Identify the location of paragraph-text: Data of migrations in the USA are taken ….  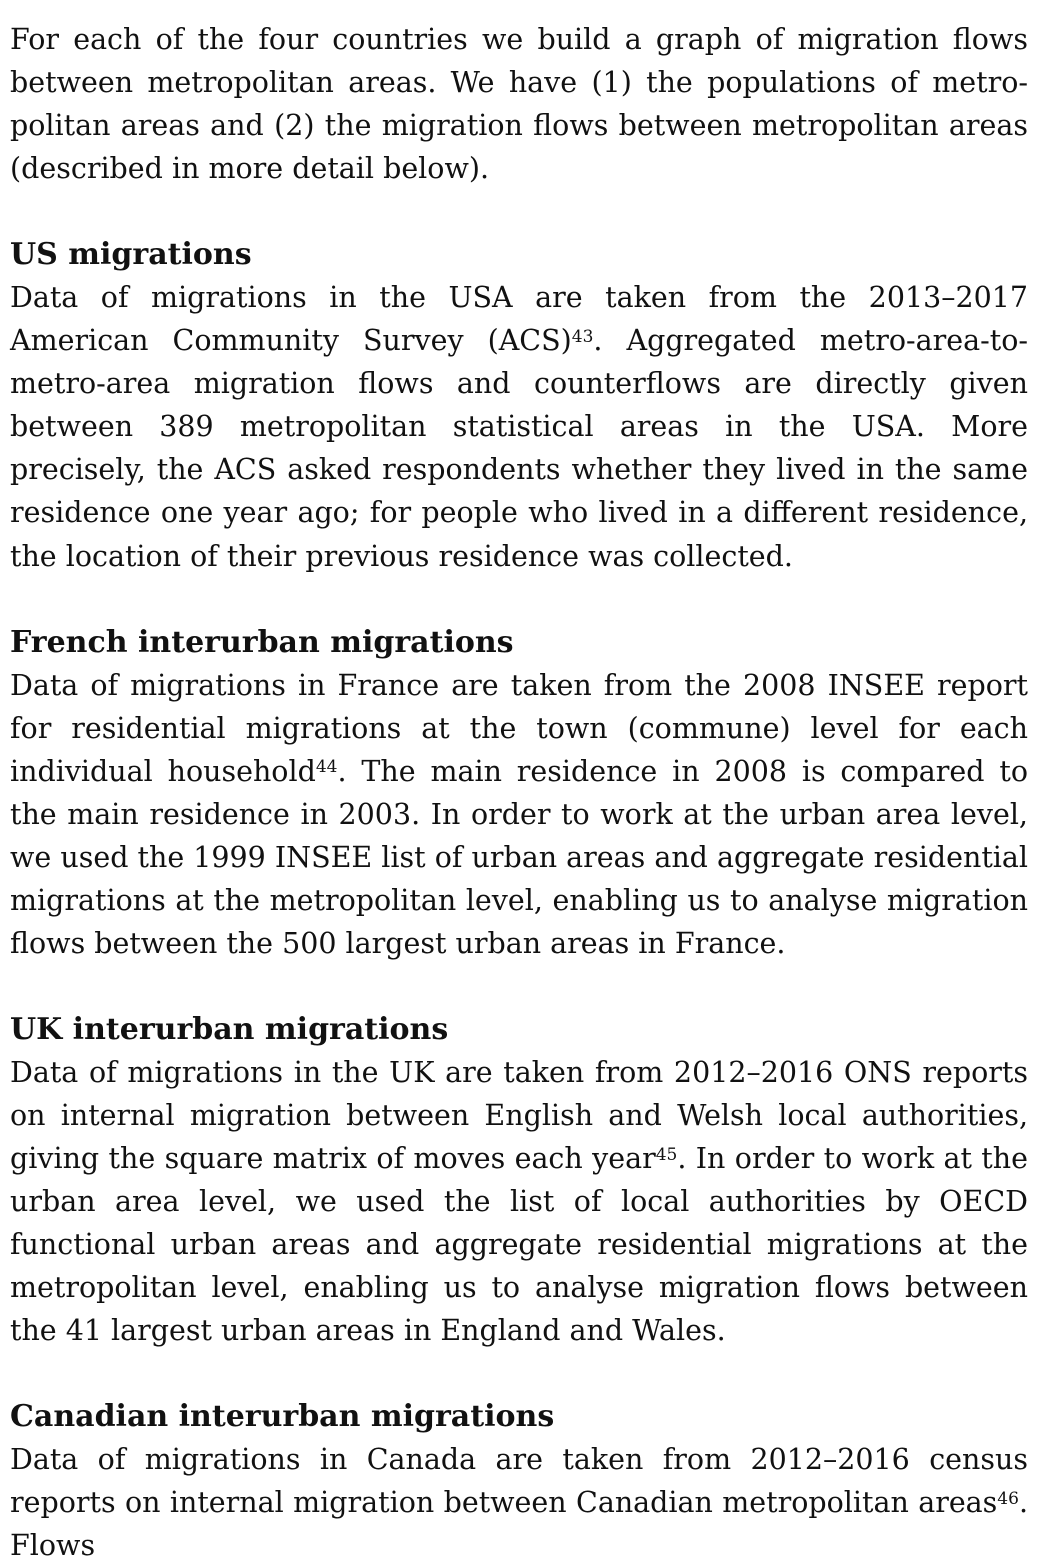
(519, 319).